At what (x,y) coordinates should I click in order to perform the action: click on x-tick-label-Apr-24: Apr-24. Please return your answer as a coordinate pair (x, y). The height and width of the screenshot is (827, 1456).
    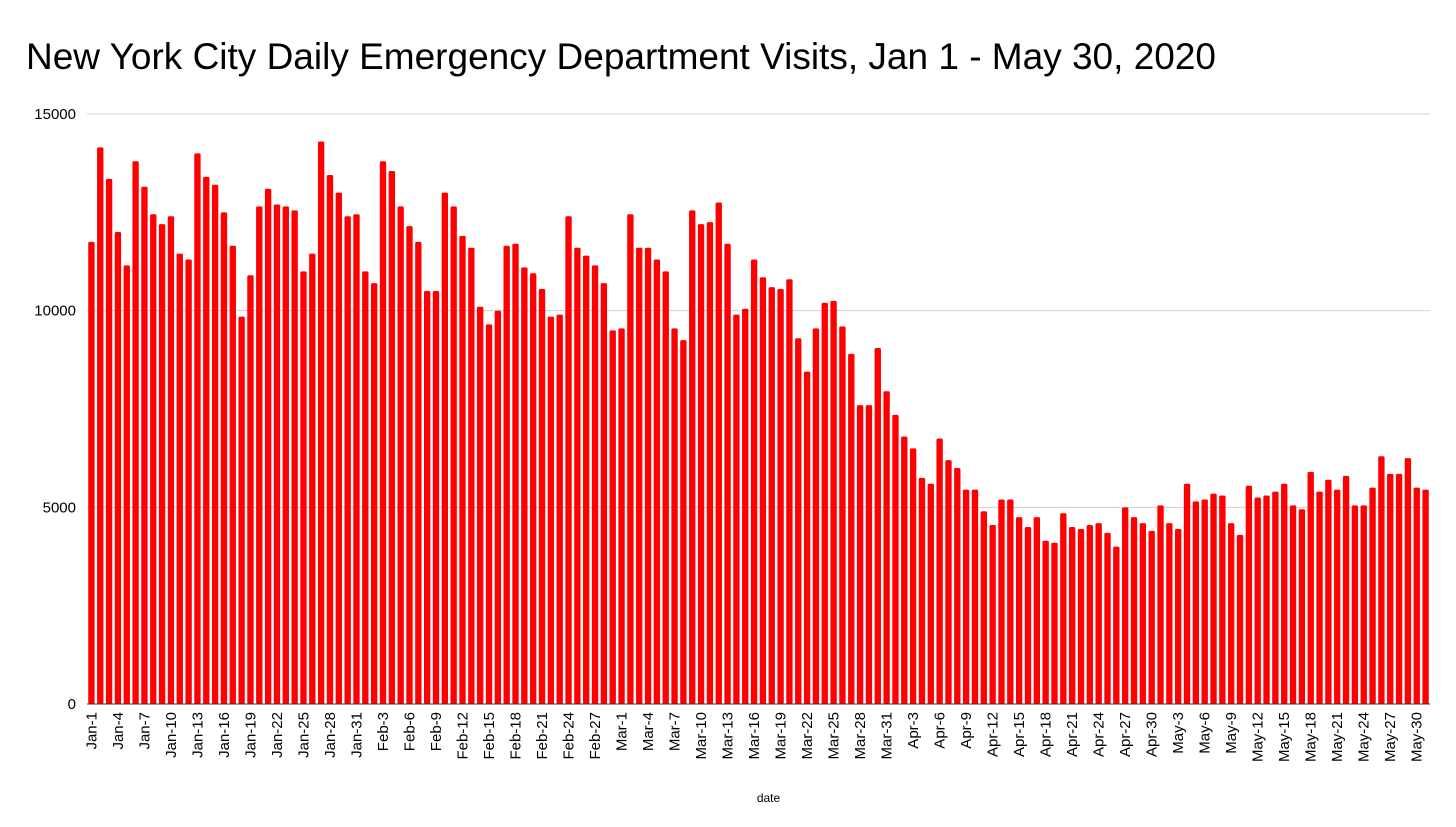
    Looking at the image, I should click on (1099, 734).